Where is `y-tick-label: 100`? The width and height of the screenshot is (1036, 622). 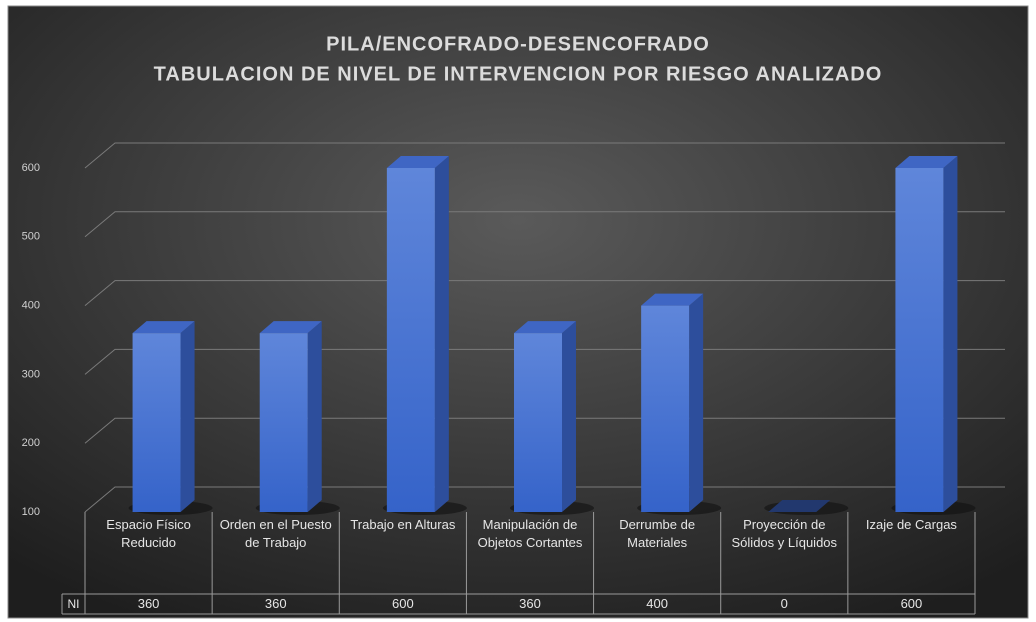 y-tick-label: 100 is located at coordinates (31, 512).